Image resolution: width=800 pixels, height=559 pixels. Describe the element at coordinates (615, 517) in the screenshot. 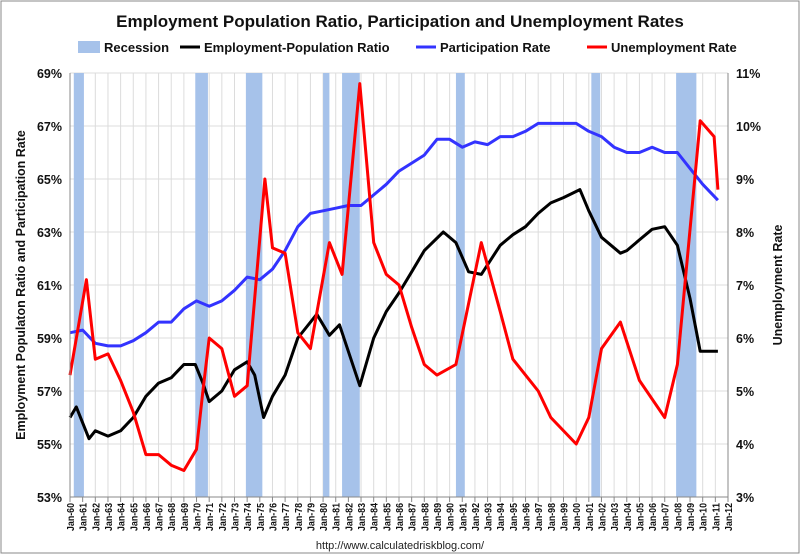

I see `x-tick-label: Jan-03` at that location.